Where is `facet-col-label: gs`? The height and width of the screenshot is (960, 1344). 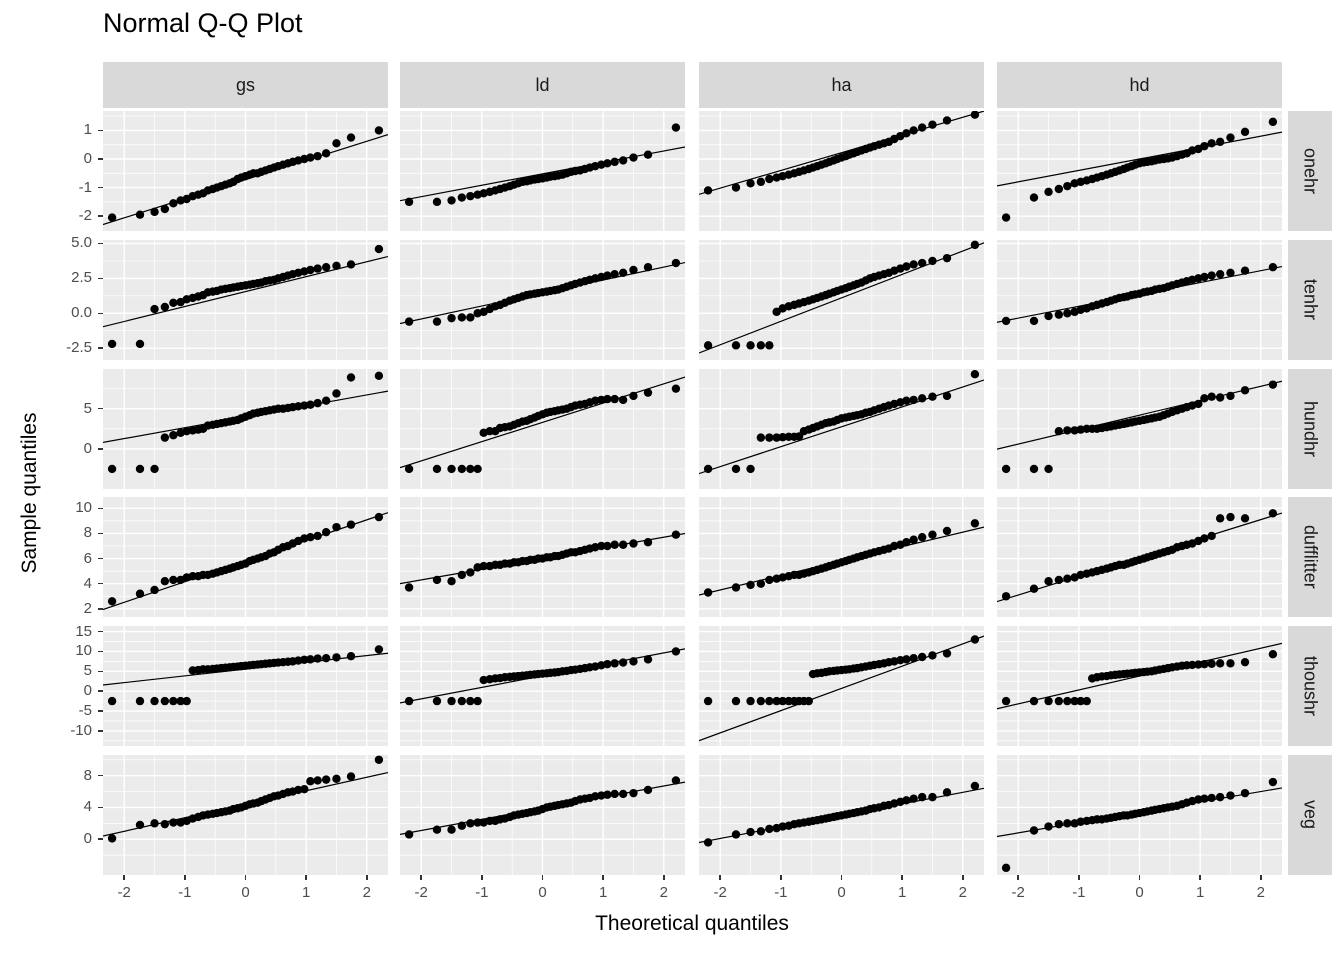
facet-col-label: gs is located at coordinates (245, 84).